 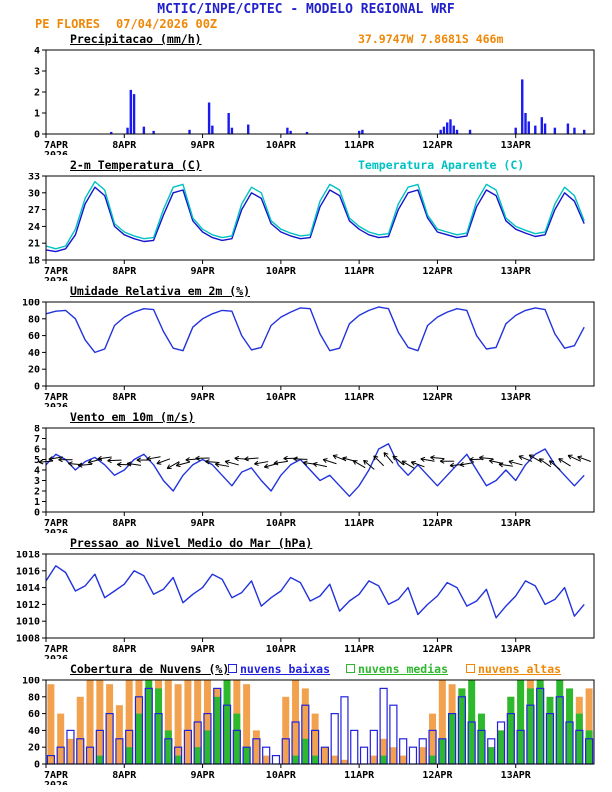 I want to click on page-title: MCTIC/INPE/CPTEC - MODELO REGIONAL WRF, so click(x=306, y=9).